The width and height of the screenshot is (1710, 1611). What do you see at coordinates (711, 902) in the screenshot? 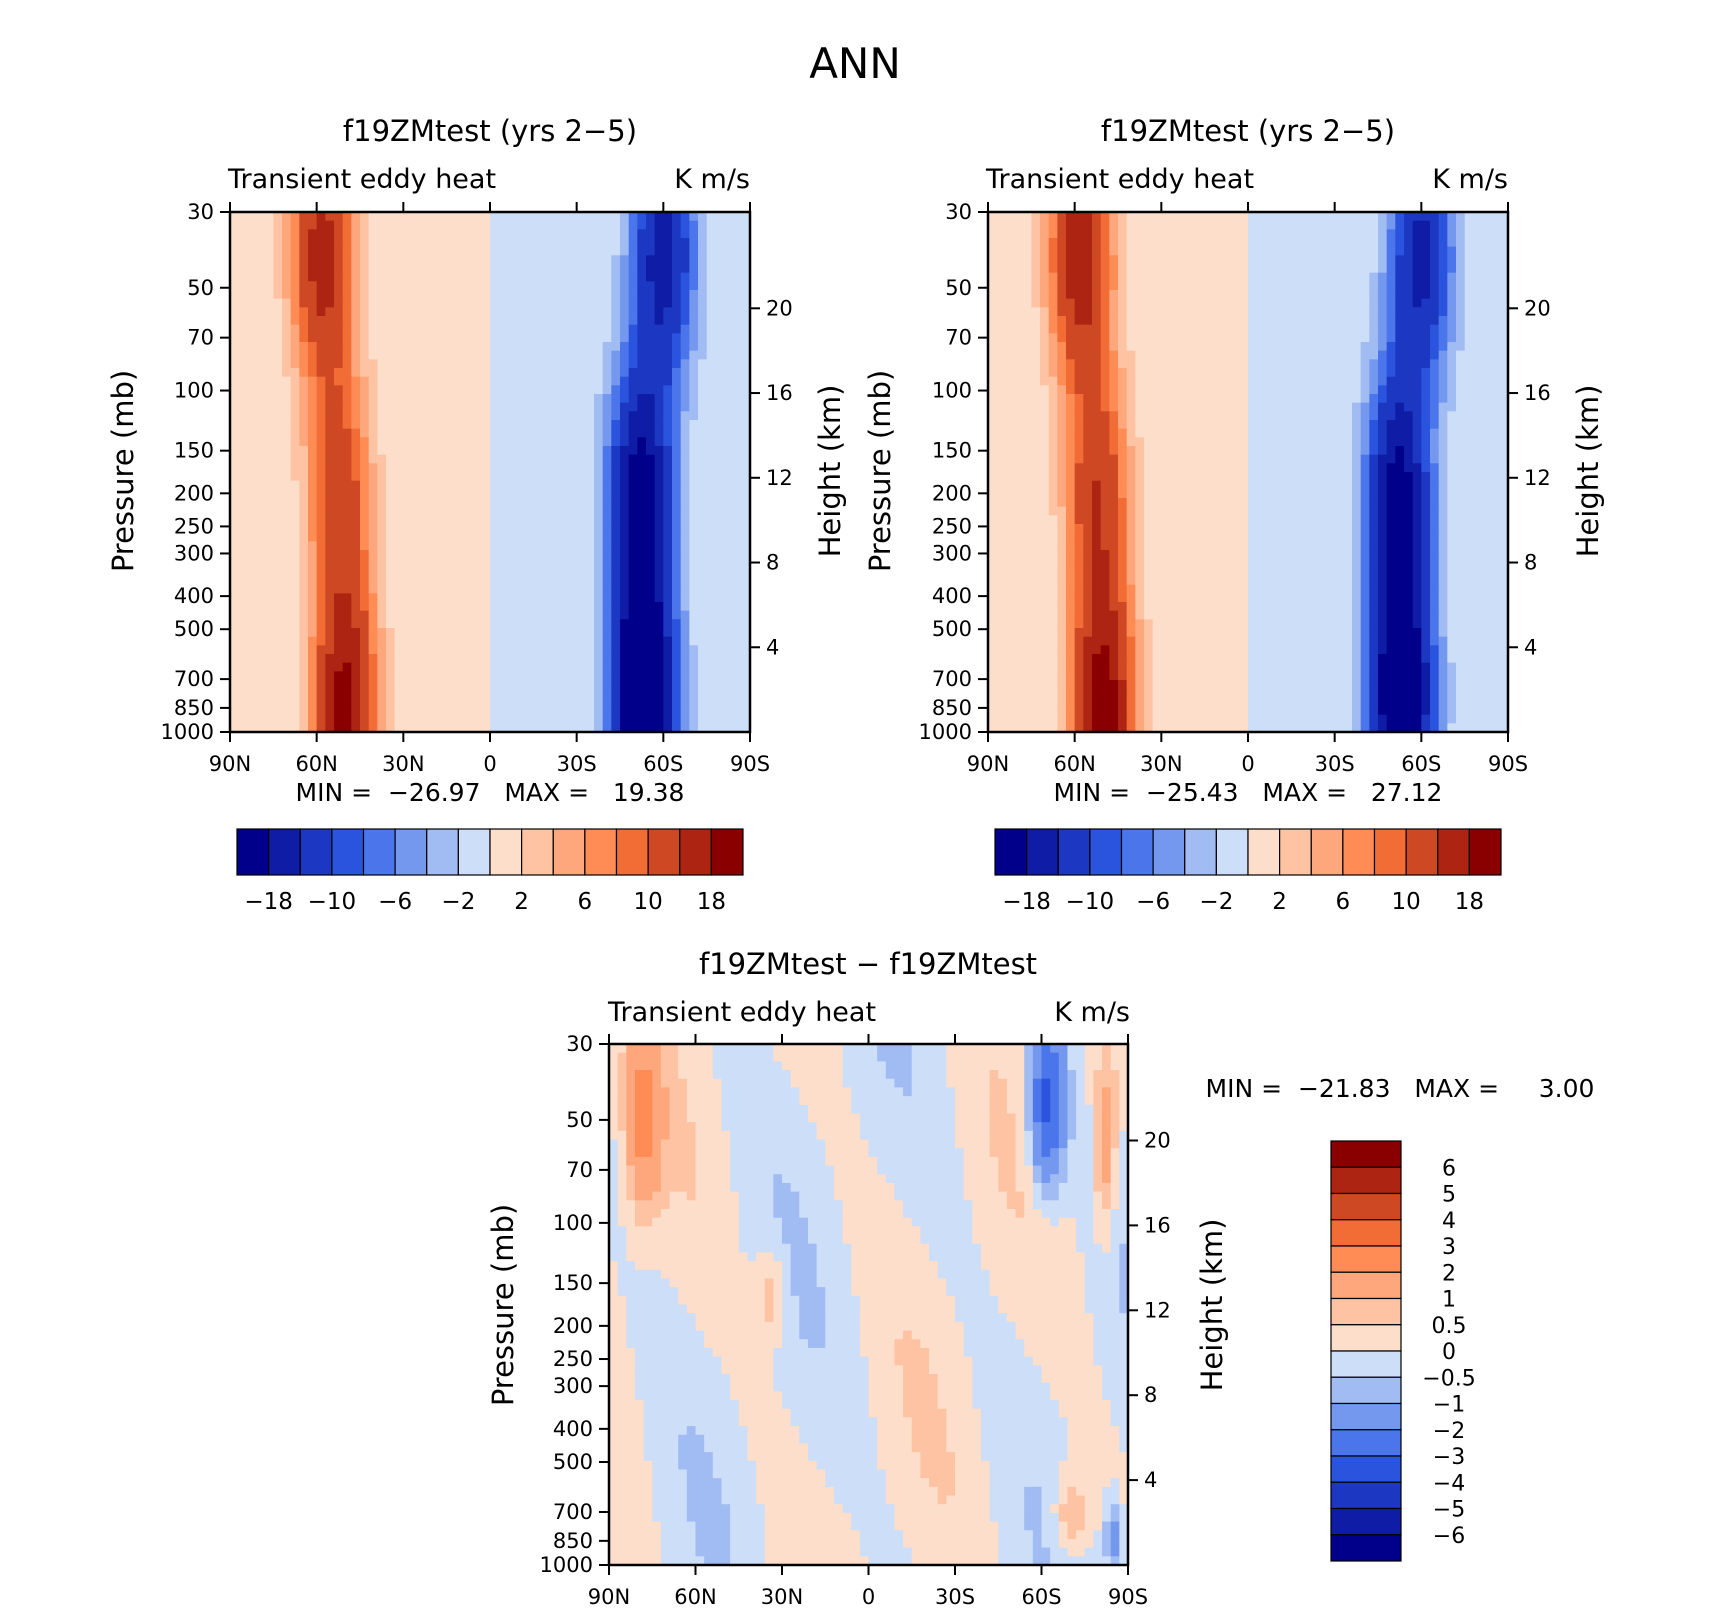
I see `colorbar-label: 18` at bounding box center [711, 902].